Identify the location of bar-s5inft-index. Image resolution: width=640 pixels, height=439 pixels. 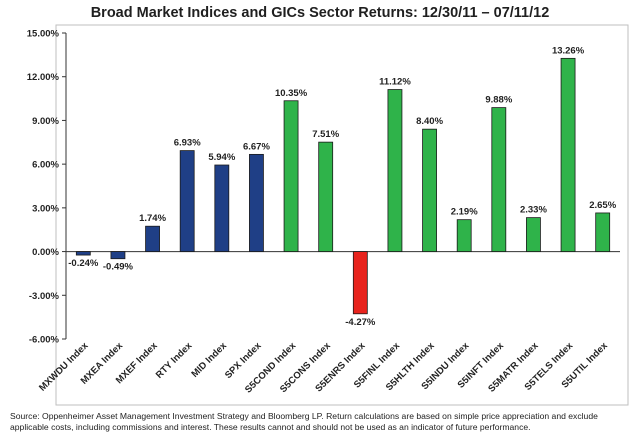
(499, 179).